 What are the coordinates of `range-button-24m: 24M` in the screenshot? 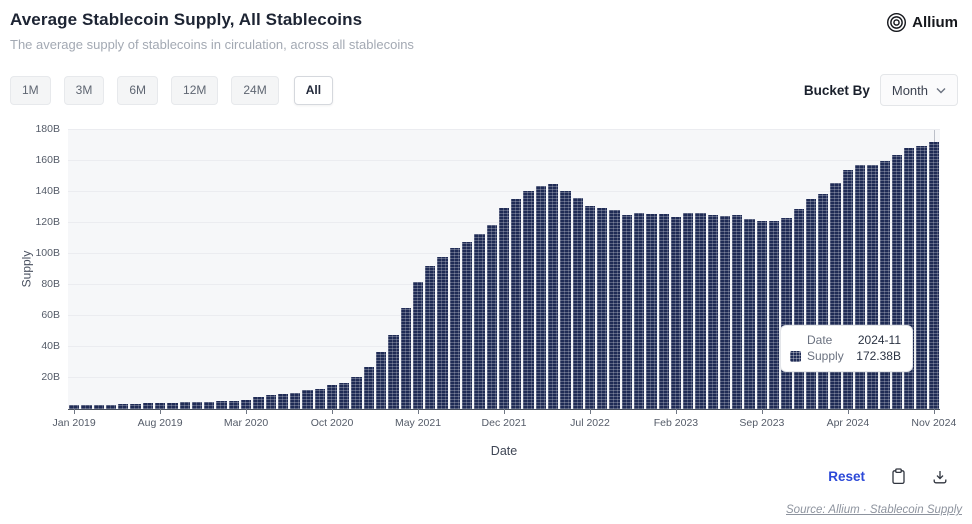 It's located at (255, 90).